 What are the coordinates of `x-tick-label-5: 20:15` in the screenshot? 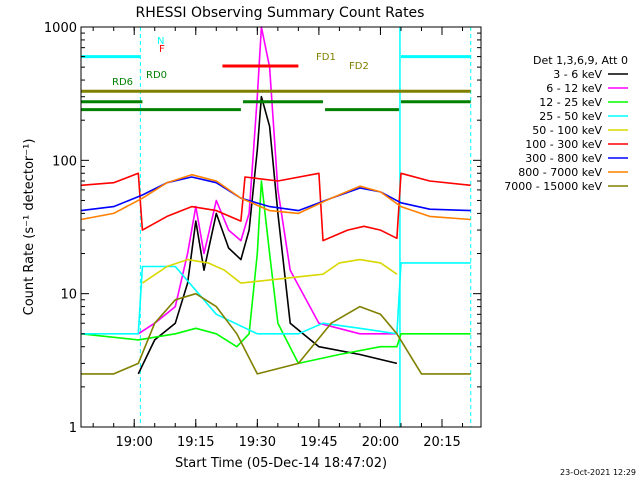 It's located at (441, 442).